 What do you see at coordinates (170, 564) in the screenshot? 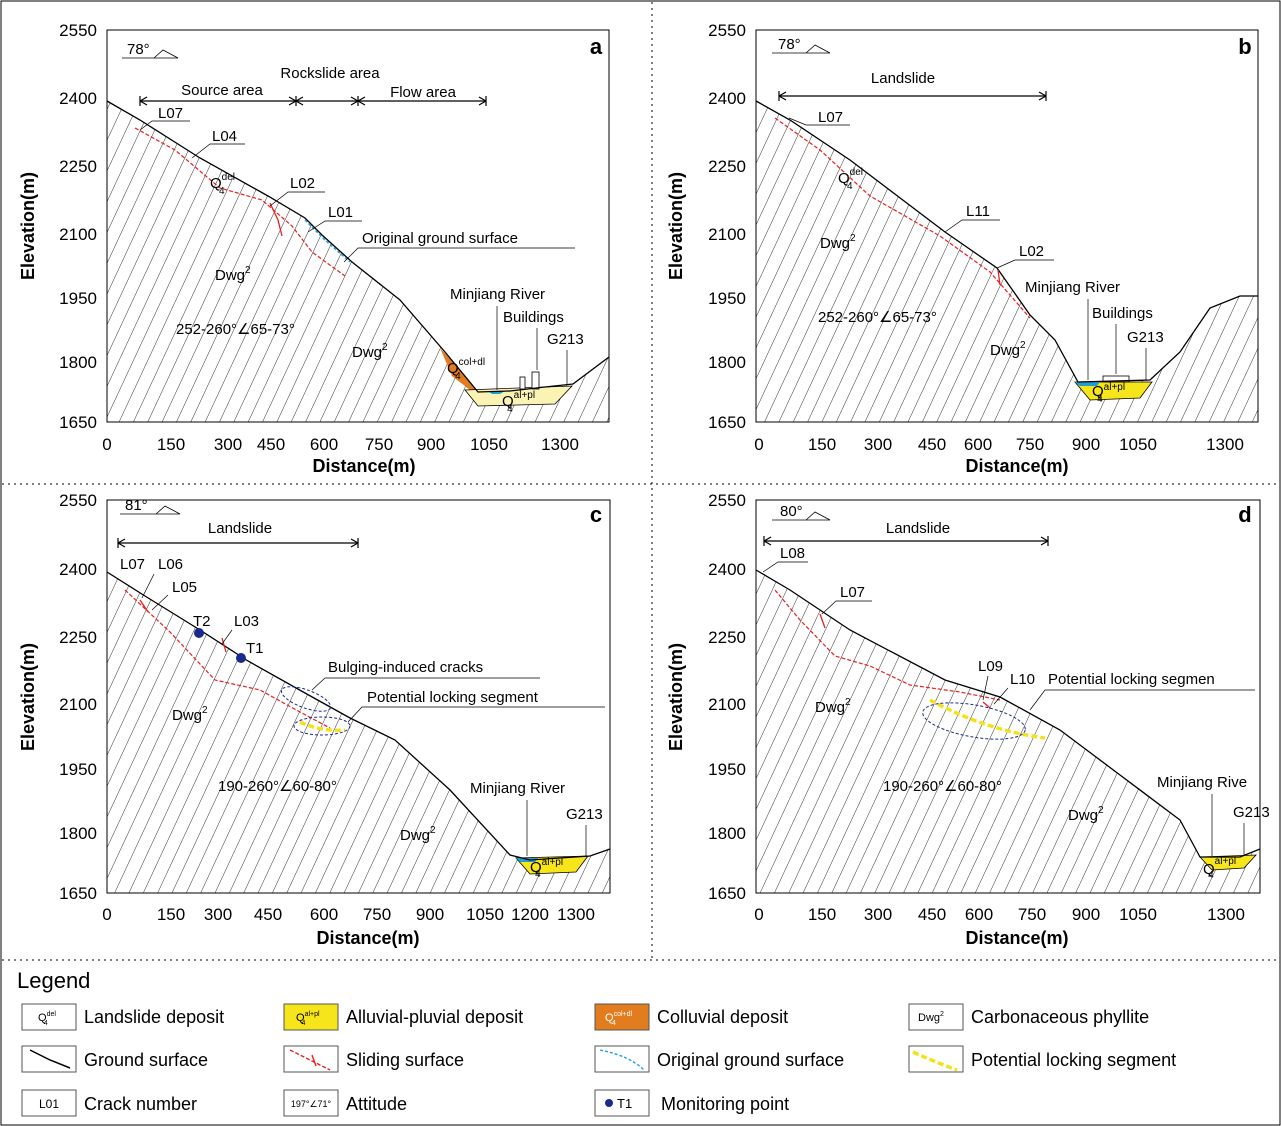
I see `crack-label: L06` at bounding box center [170, 564].